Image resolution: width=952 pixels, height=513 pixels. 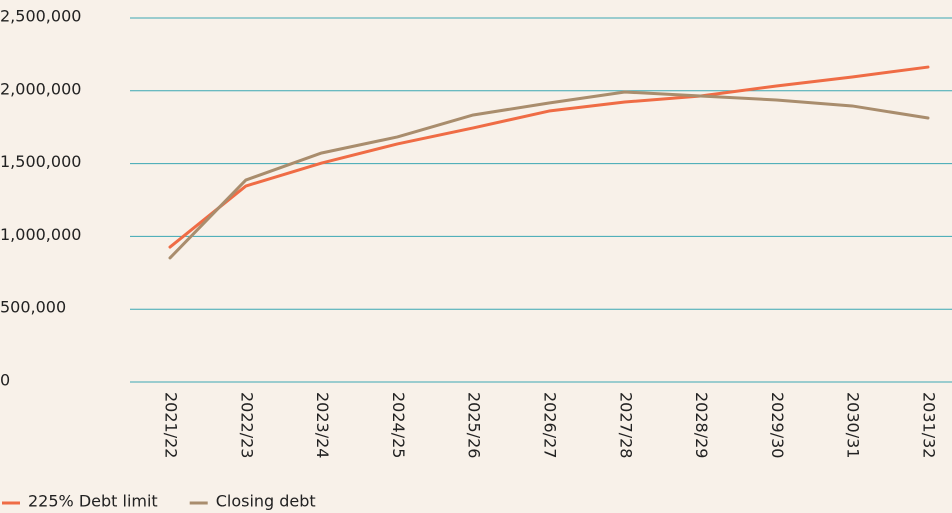 What do you see at coordinates (853, 425) in the screenshot?
I see `x-tick-label: 2030/31` at bounding box center [853, 425].